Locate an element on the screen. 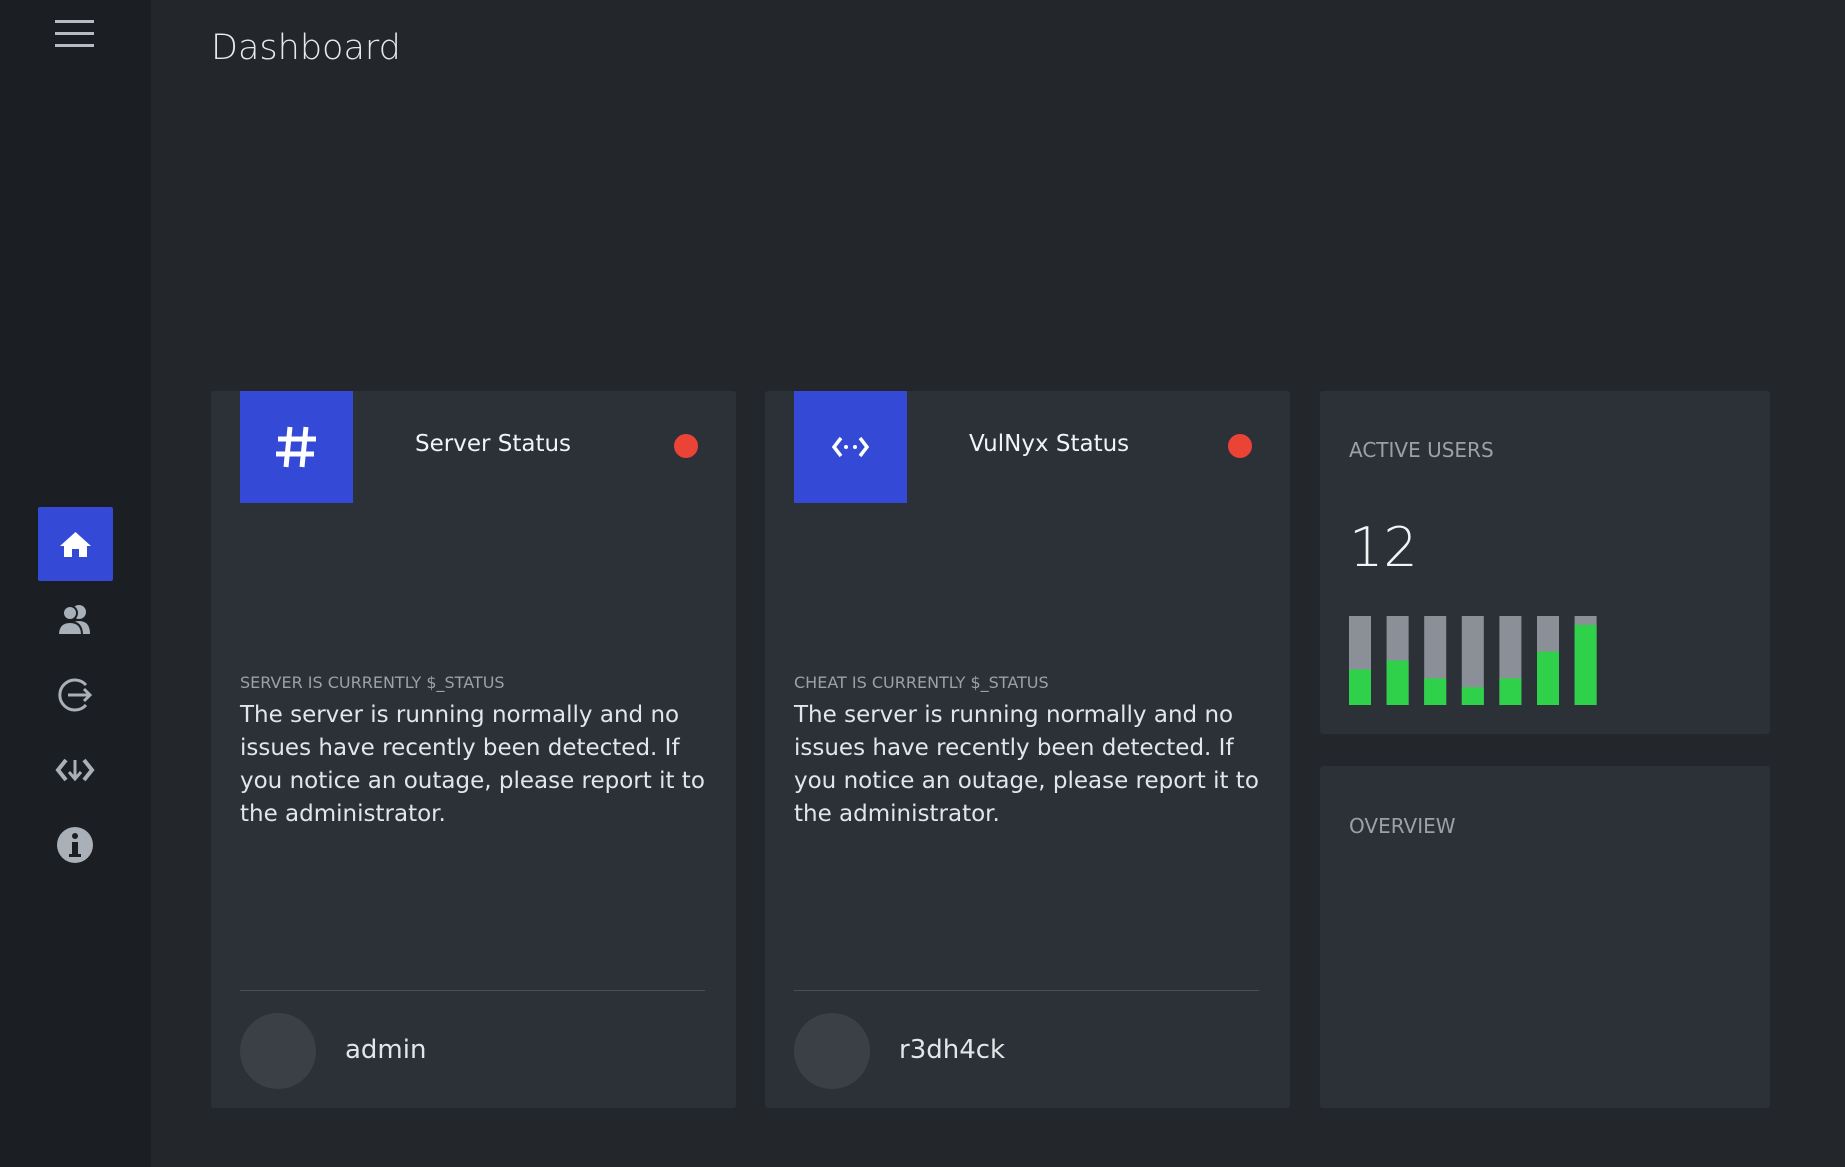 The width and height of the screenshot is (1845, 1167). card-title: VulNyx Status is located at coordinates (1049, 444).